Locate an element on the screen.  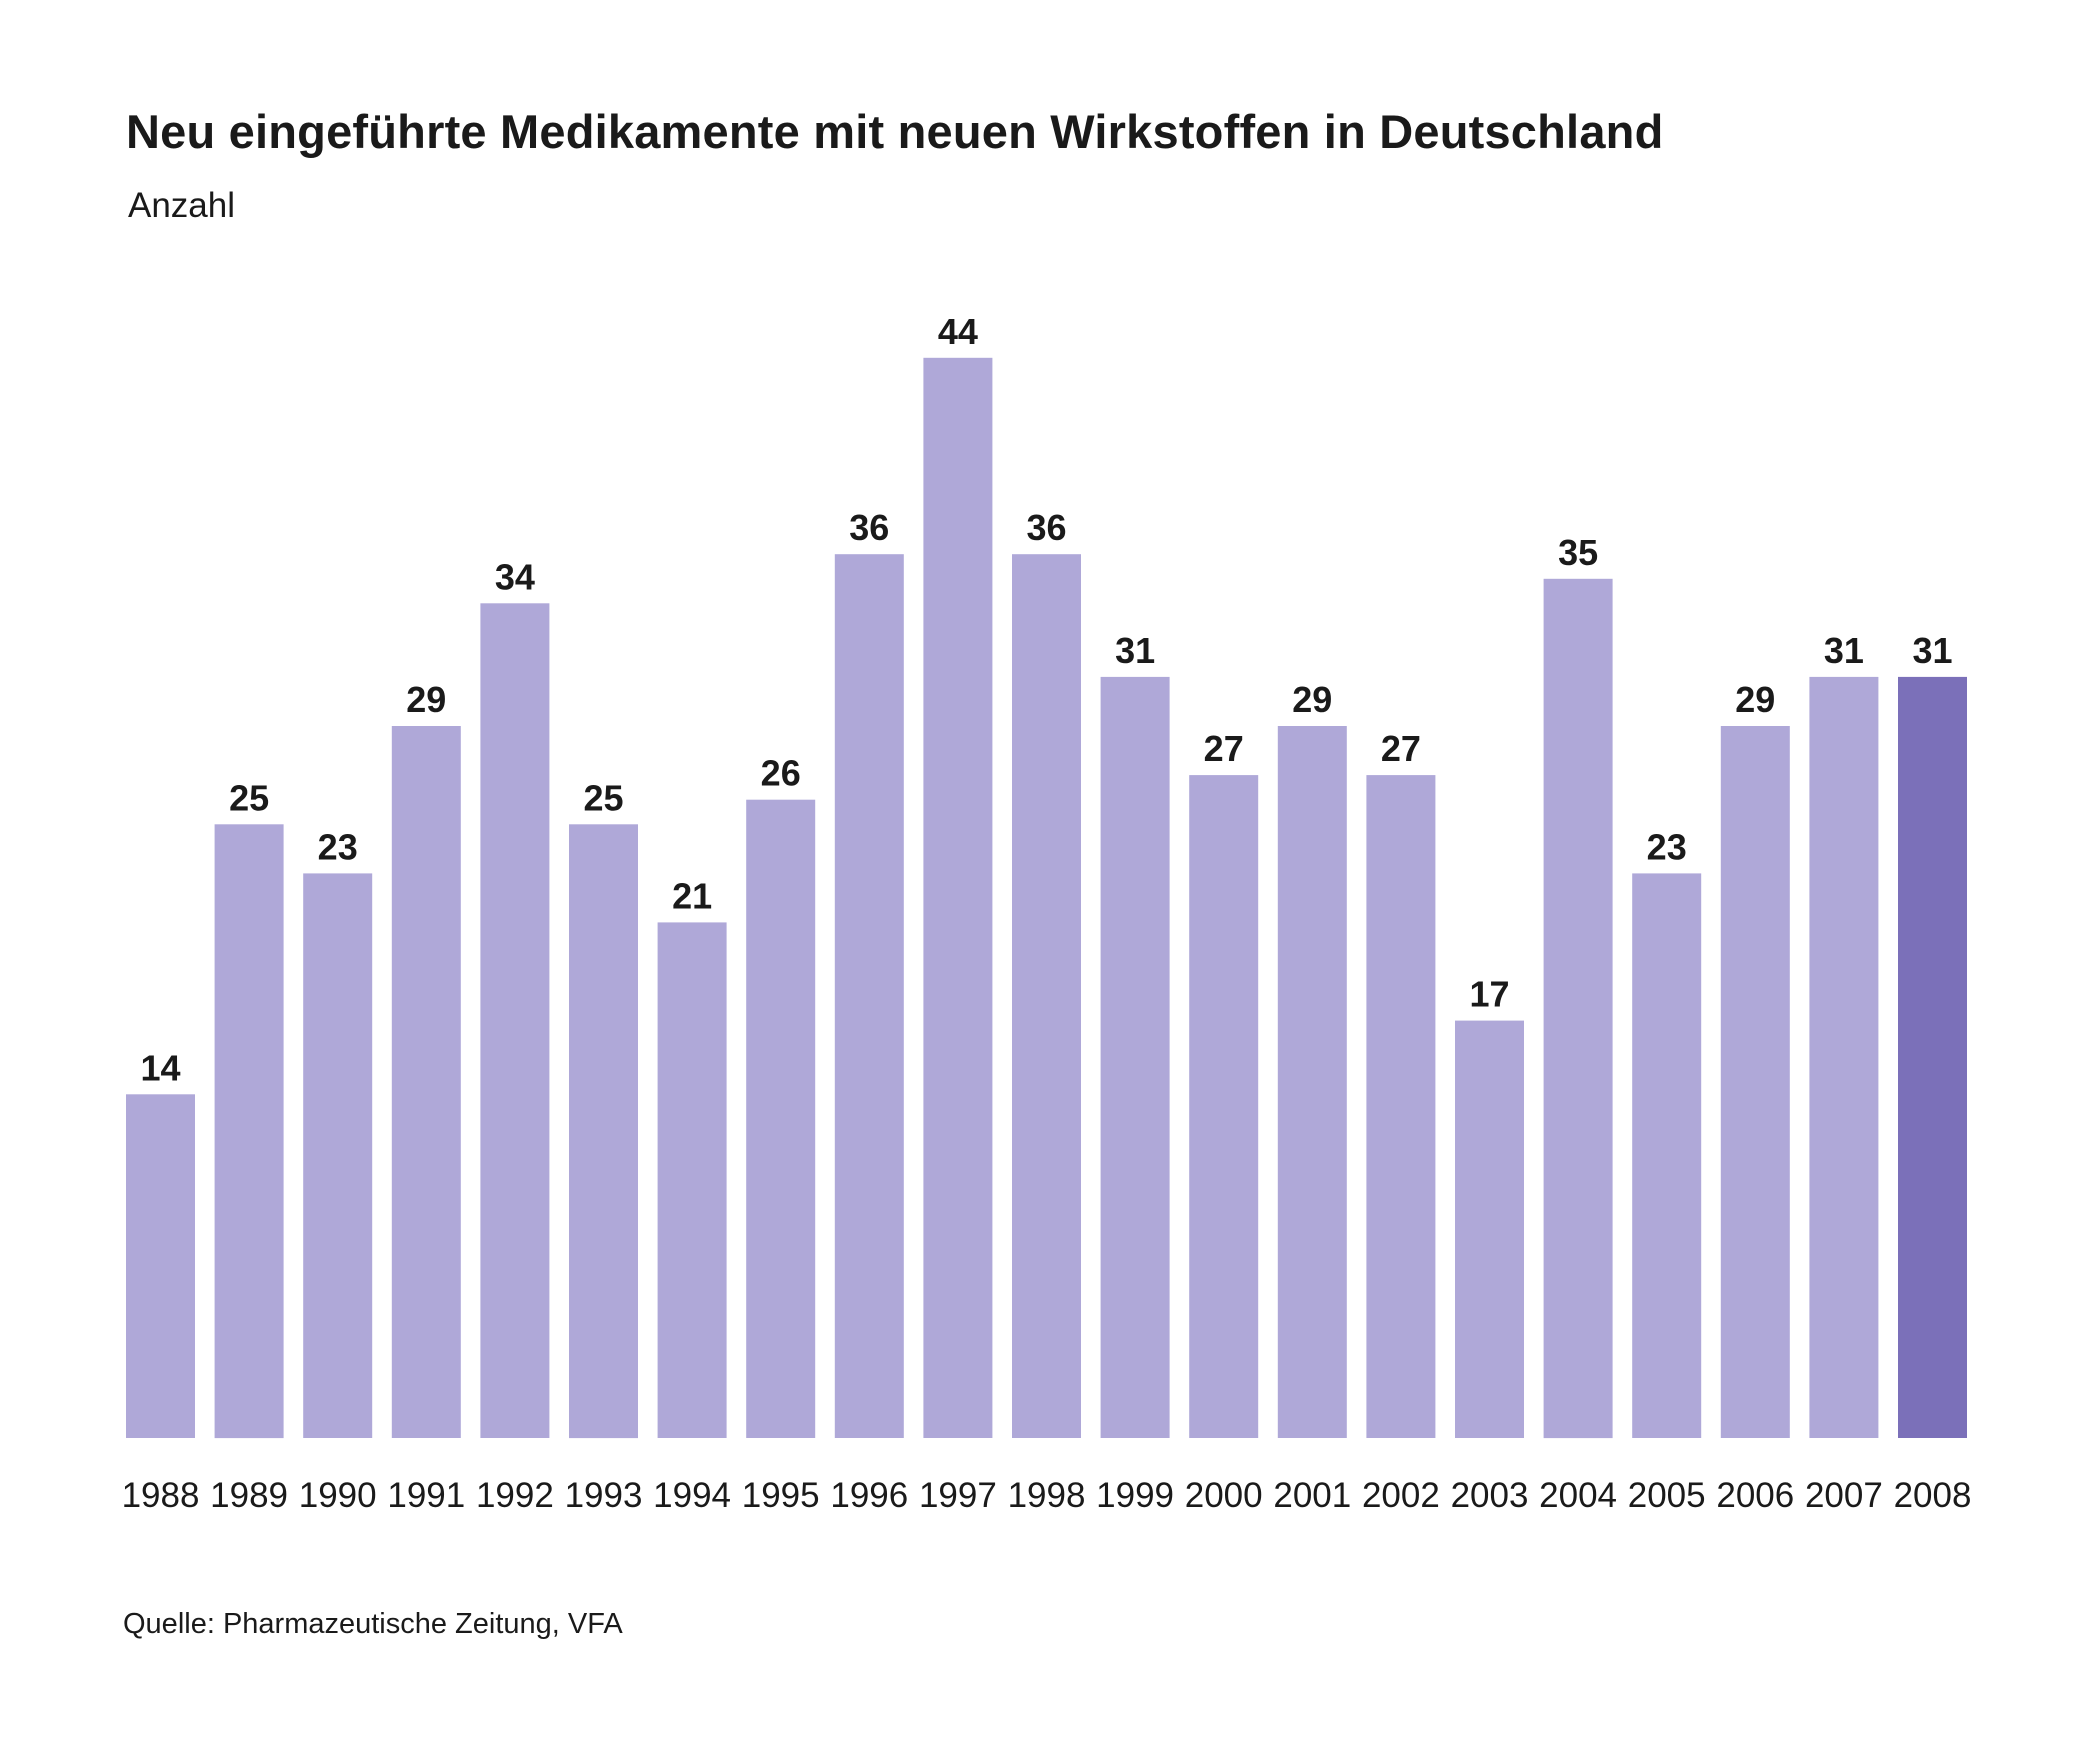
x-tick-label-1990: 1990 is located at coordinates (338, 1495).